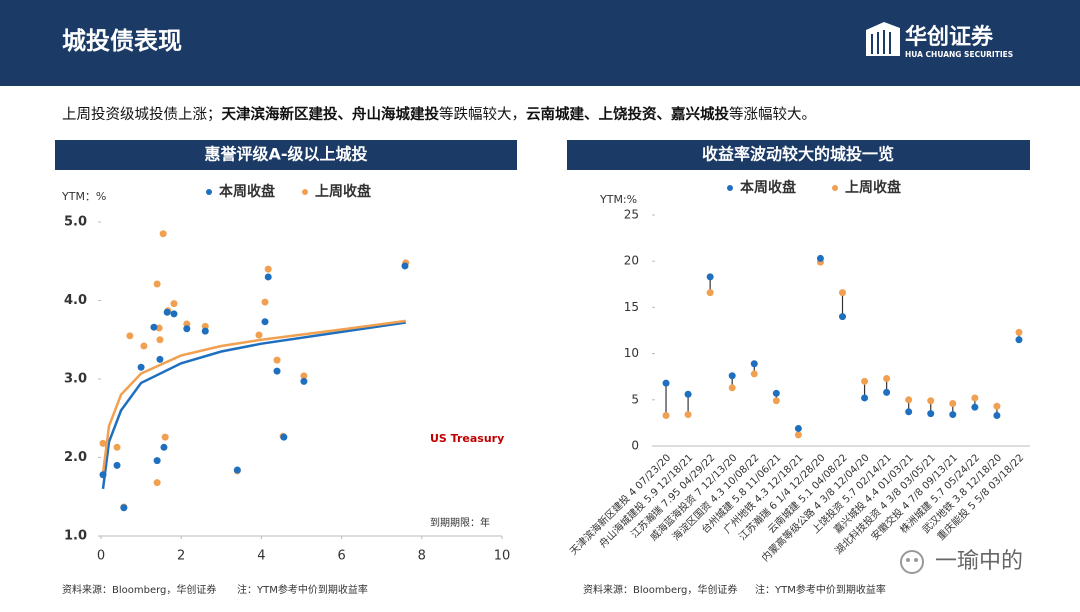  I want to click on watermark: 一瑜中的, so click(979, 561).